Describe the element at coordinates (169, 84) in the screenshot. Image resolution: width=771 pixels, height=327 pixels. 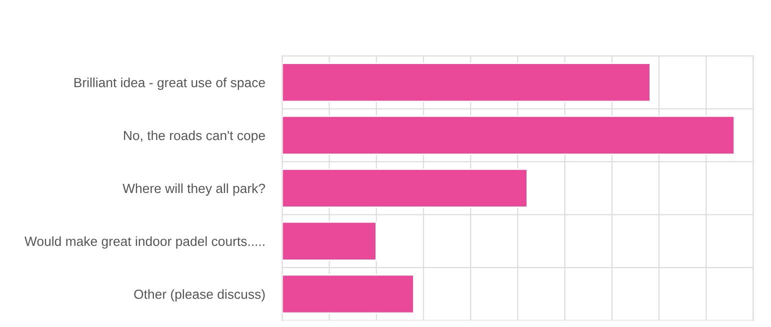
I see `y-tick-label: Brilliant idea - great use of space` at that location.